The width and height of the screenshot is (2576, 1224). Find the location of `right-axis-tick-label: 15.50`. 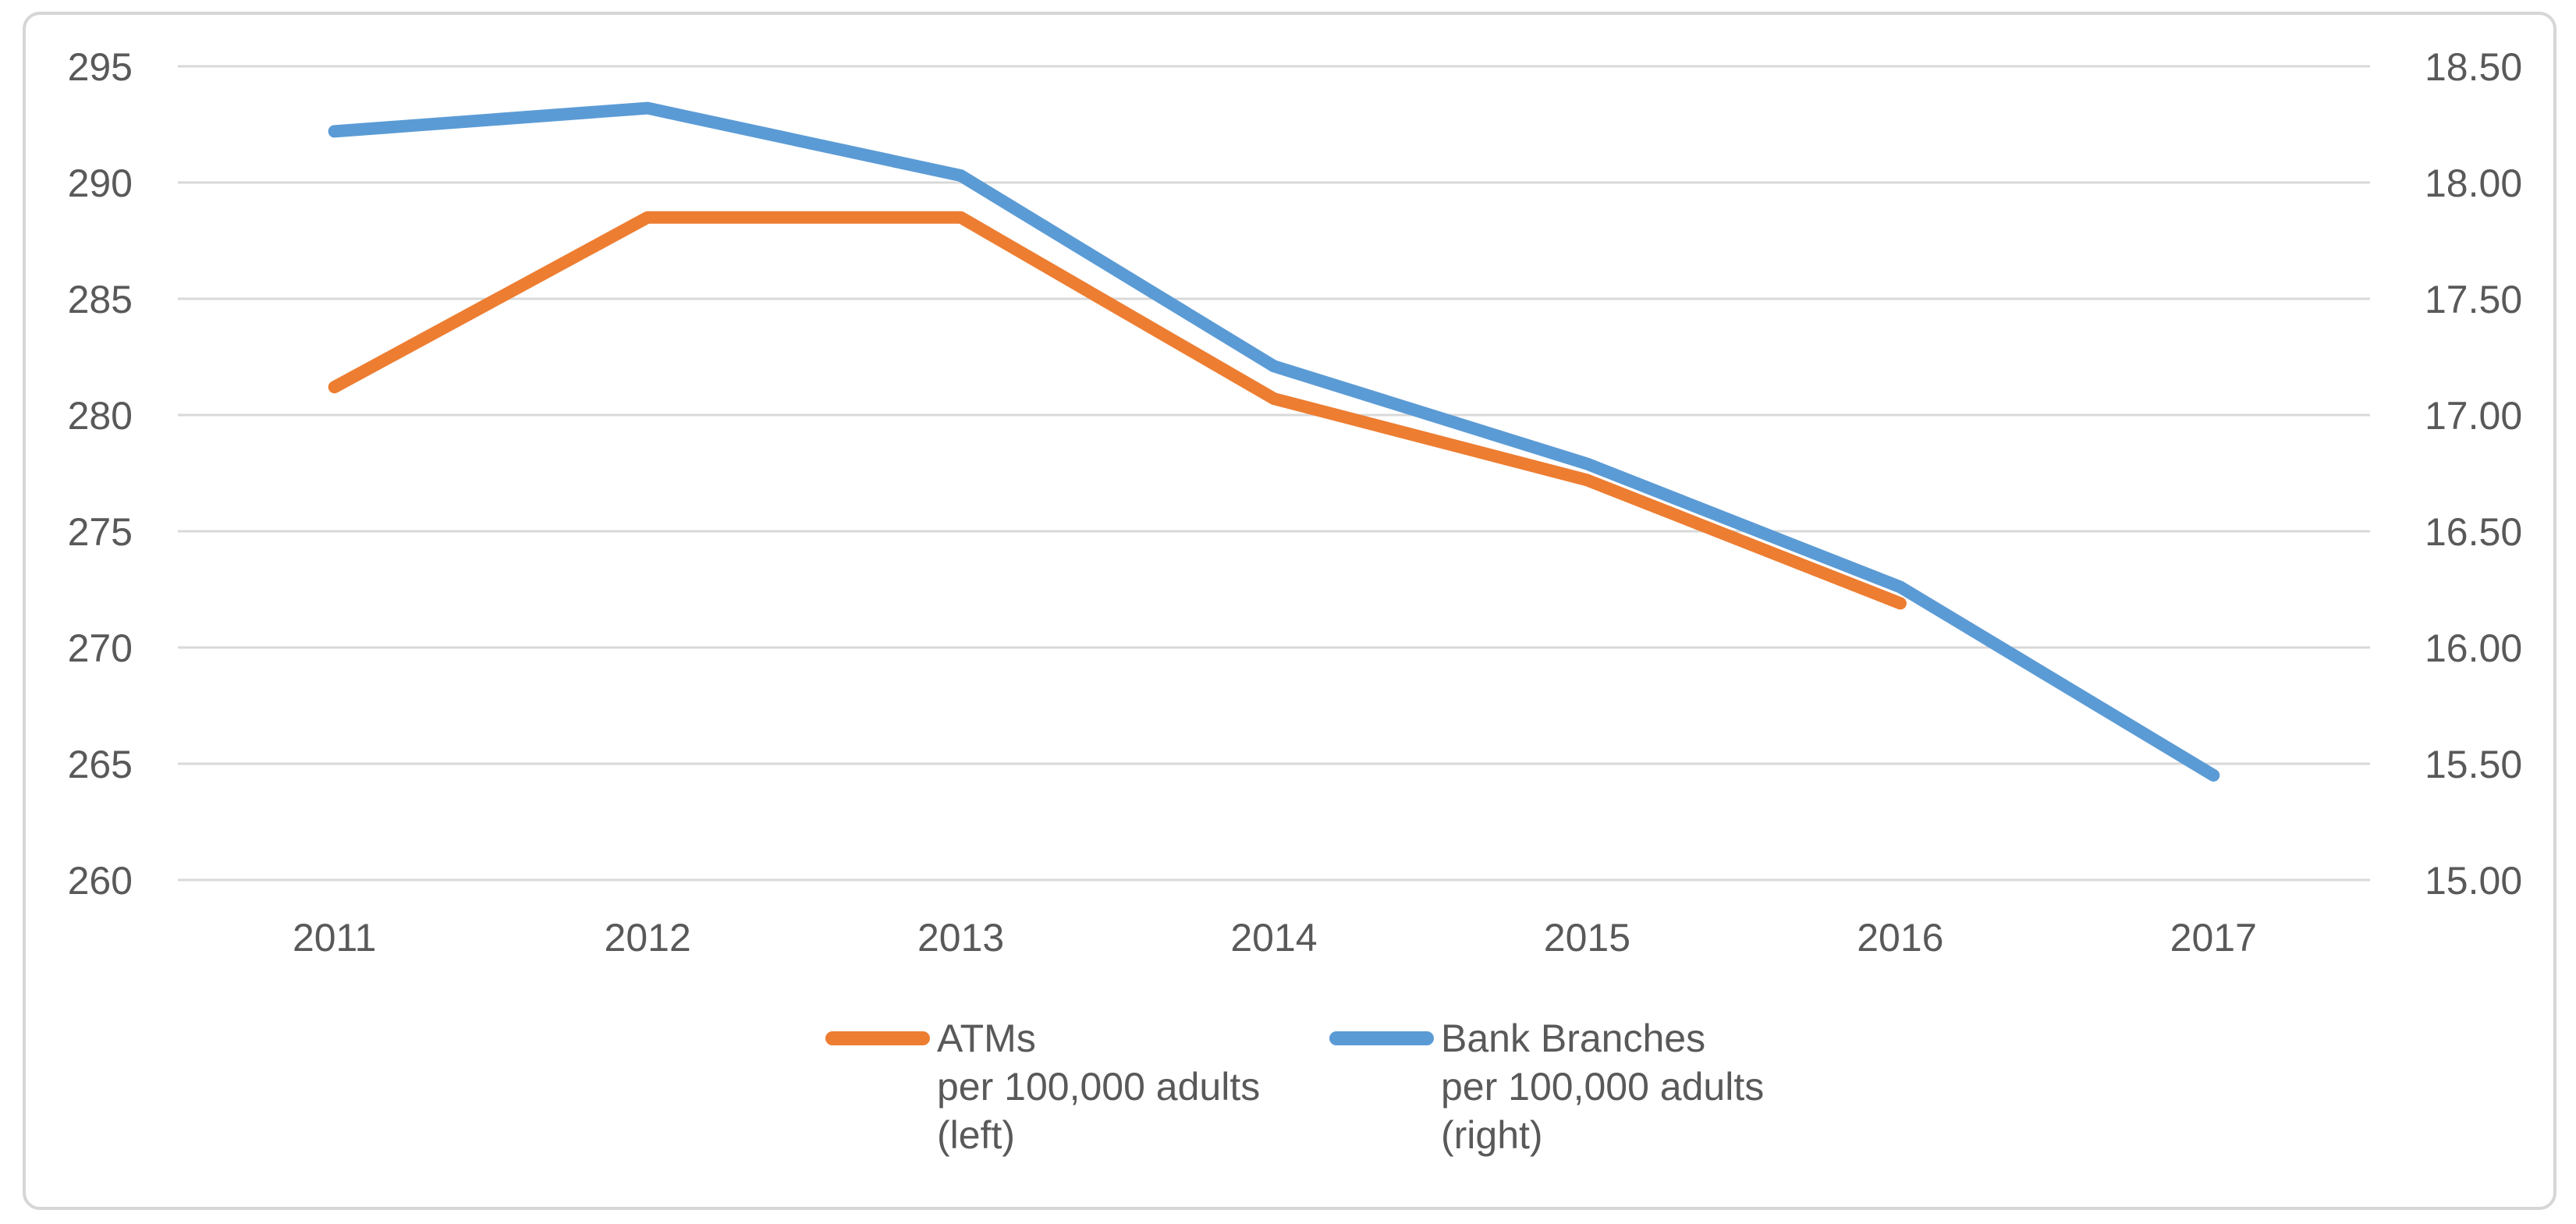

right-axis-tick-label: 15.50 is located at coordinates (2473, 764).